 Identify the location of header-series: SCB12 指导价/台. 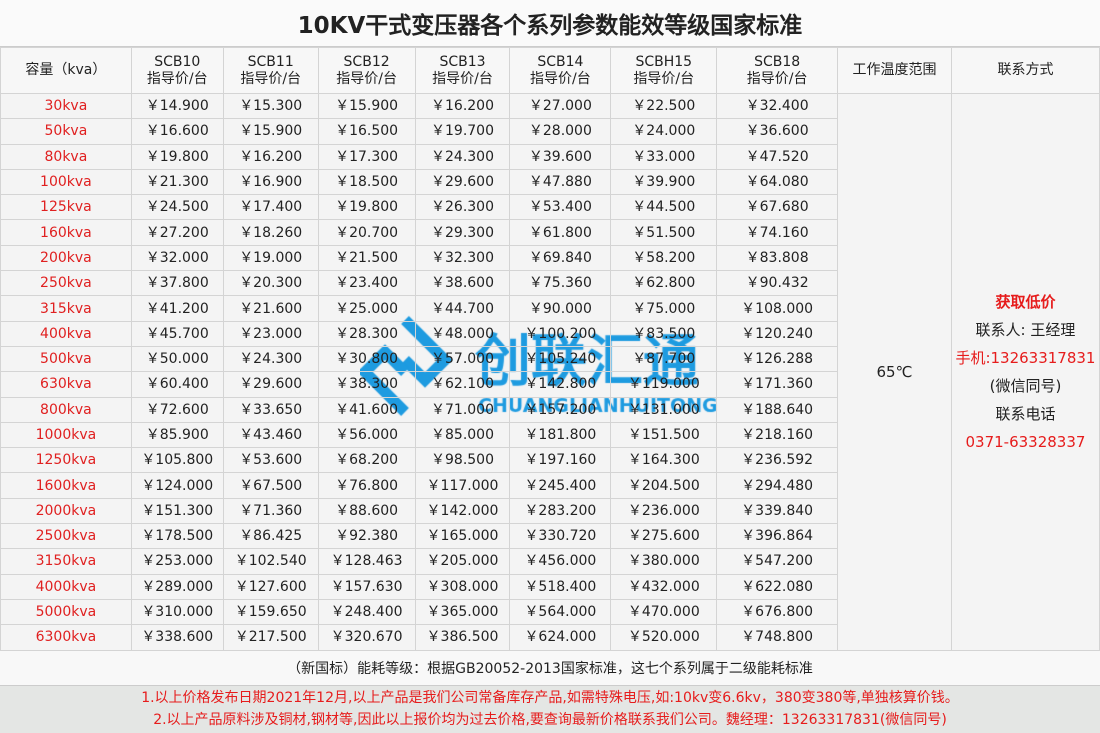
(366, 70).